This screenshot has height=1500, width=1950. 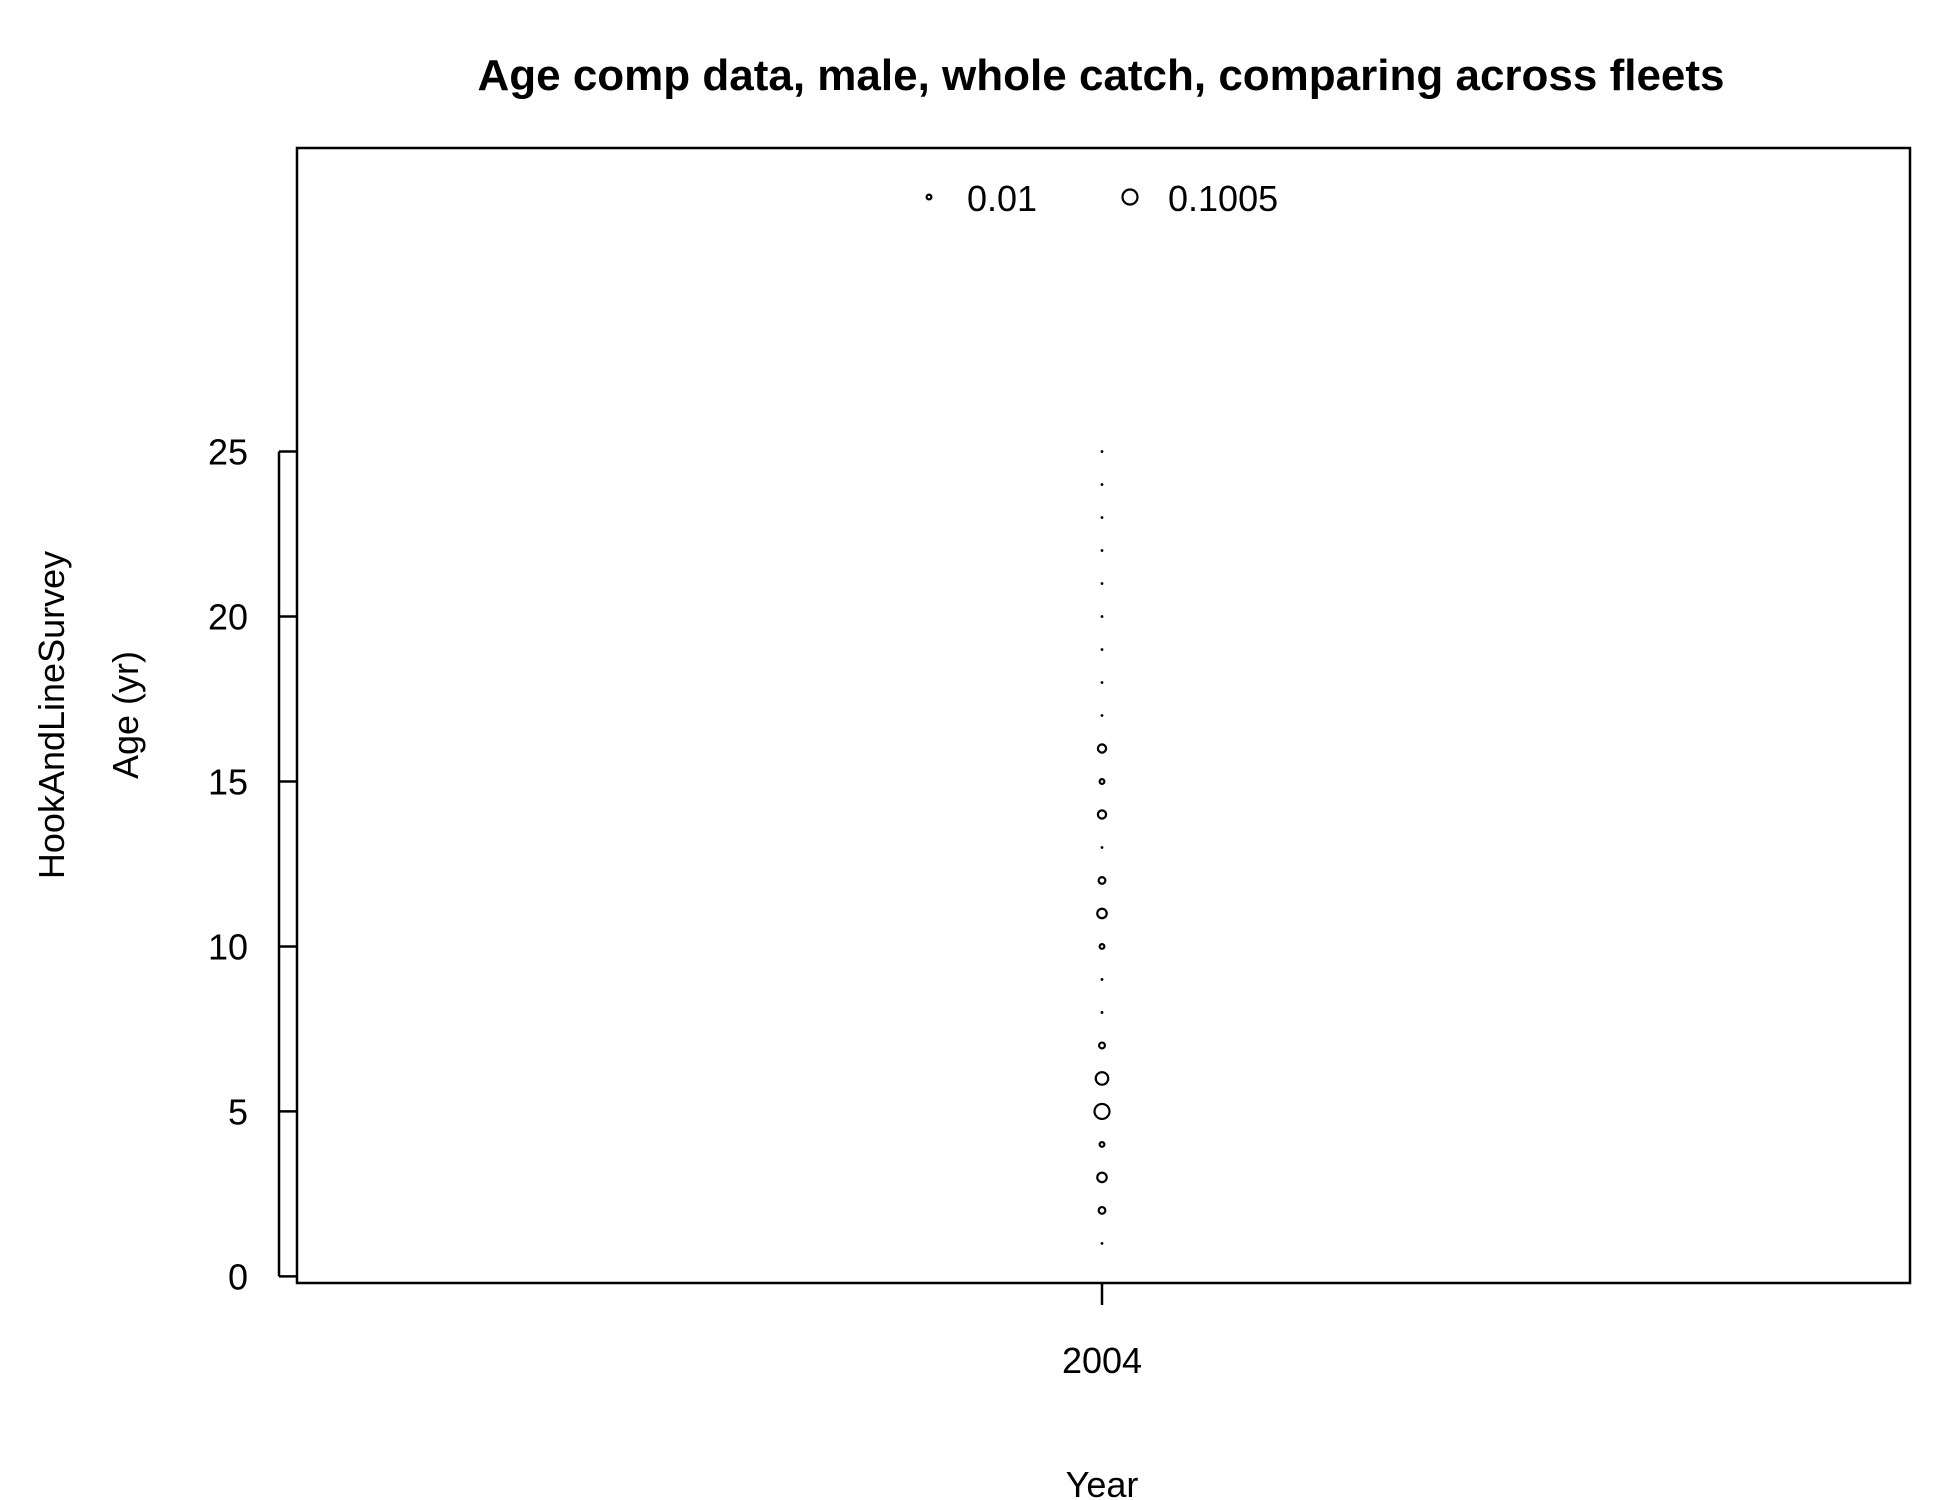 What do you see at coordinates (125, 715) in the screenshot?
I see `y-axis-label: Age (yr)` at bounding box center [125, 715].